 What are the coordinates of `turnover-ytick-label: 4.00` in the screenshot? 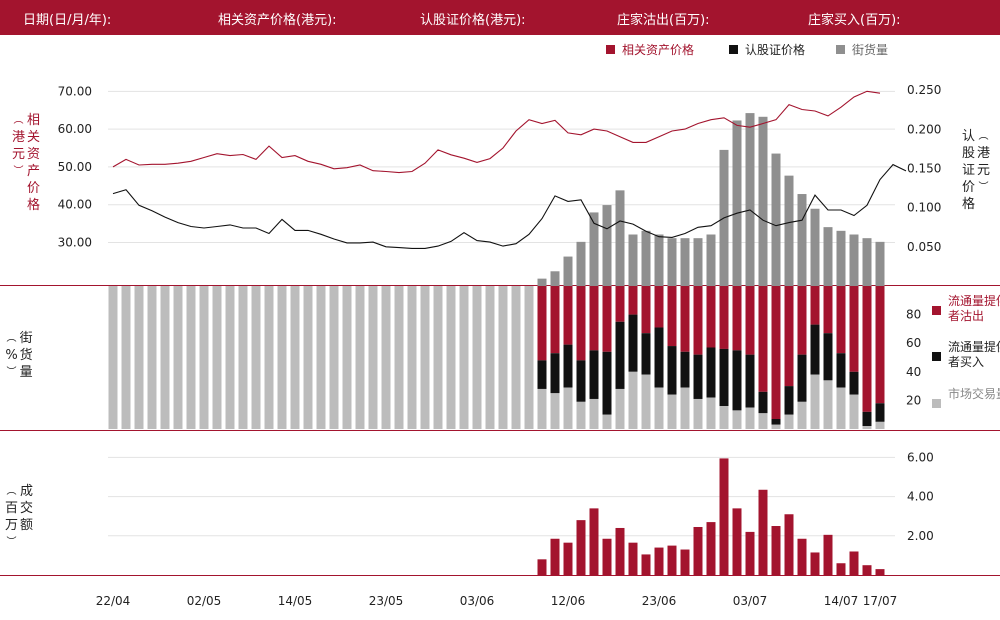 It's located at (920, 497).